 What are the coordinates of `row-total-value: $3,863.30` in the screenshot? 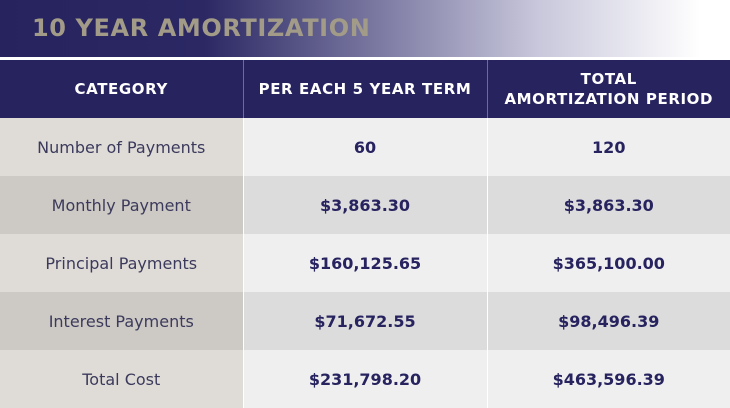 It's located at (608, 205).